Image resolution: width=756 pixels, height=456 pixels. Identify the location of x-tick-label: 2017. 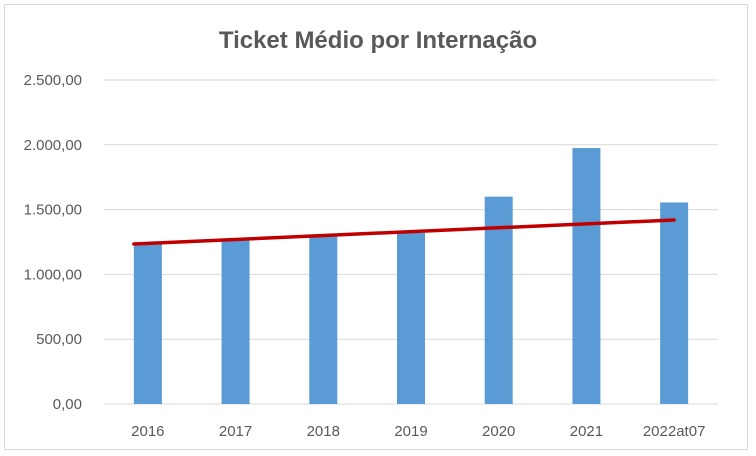
(235, 431).